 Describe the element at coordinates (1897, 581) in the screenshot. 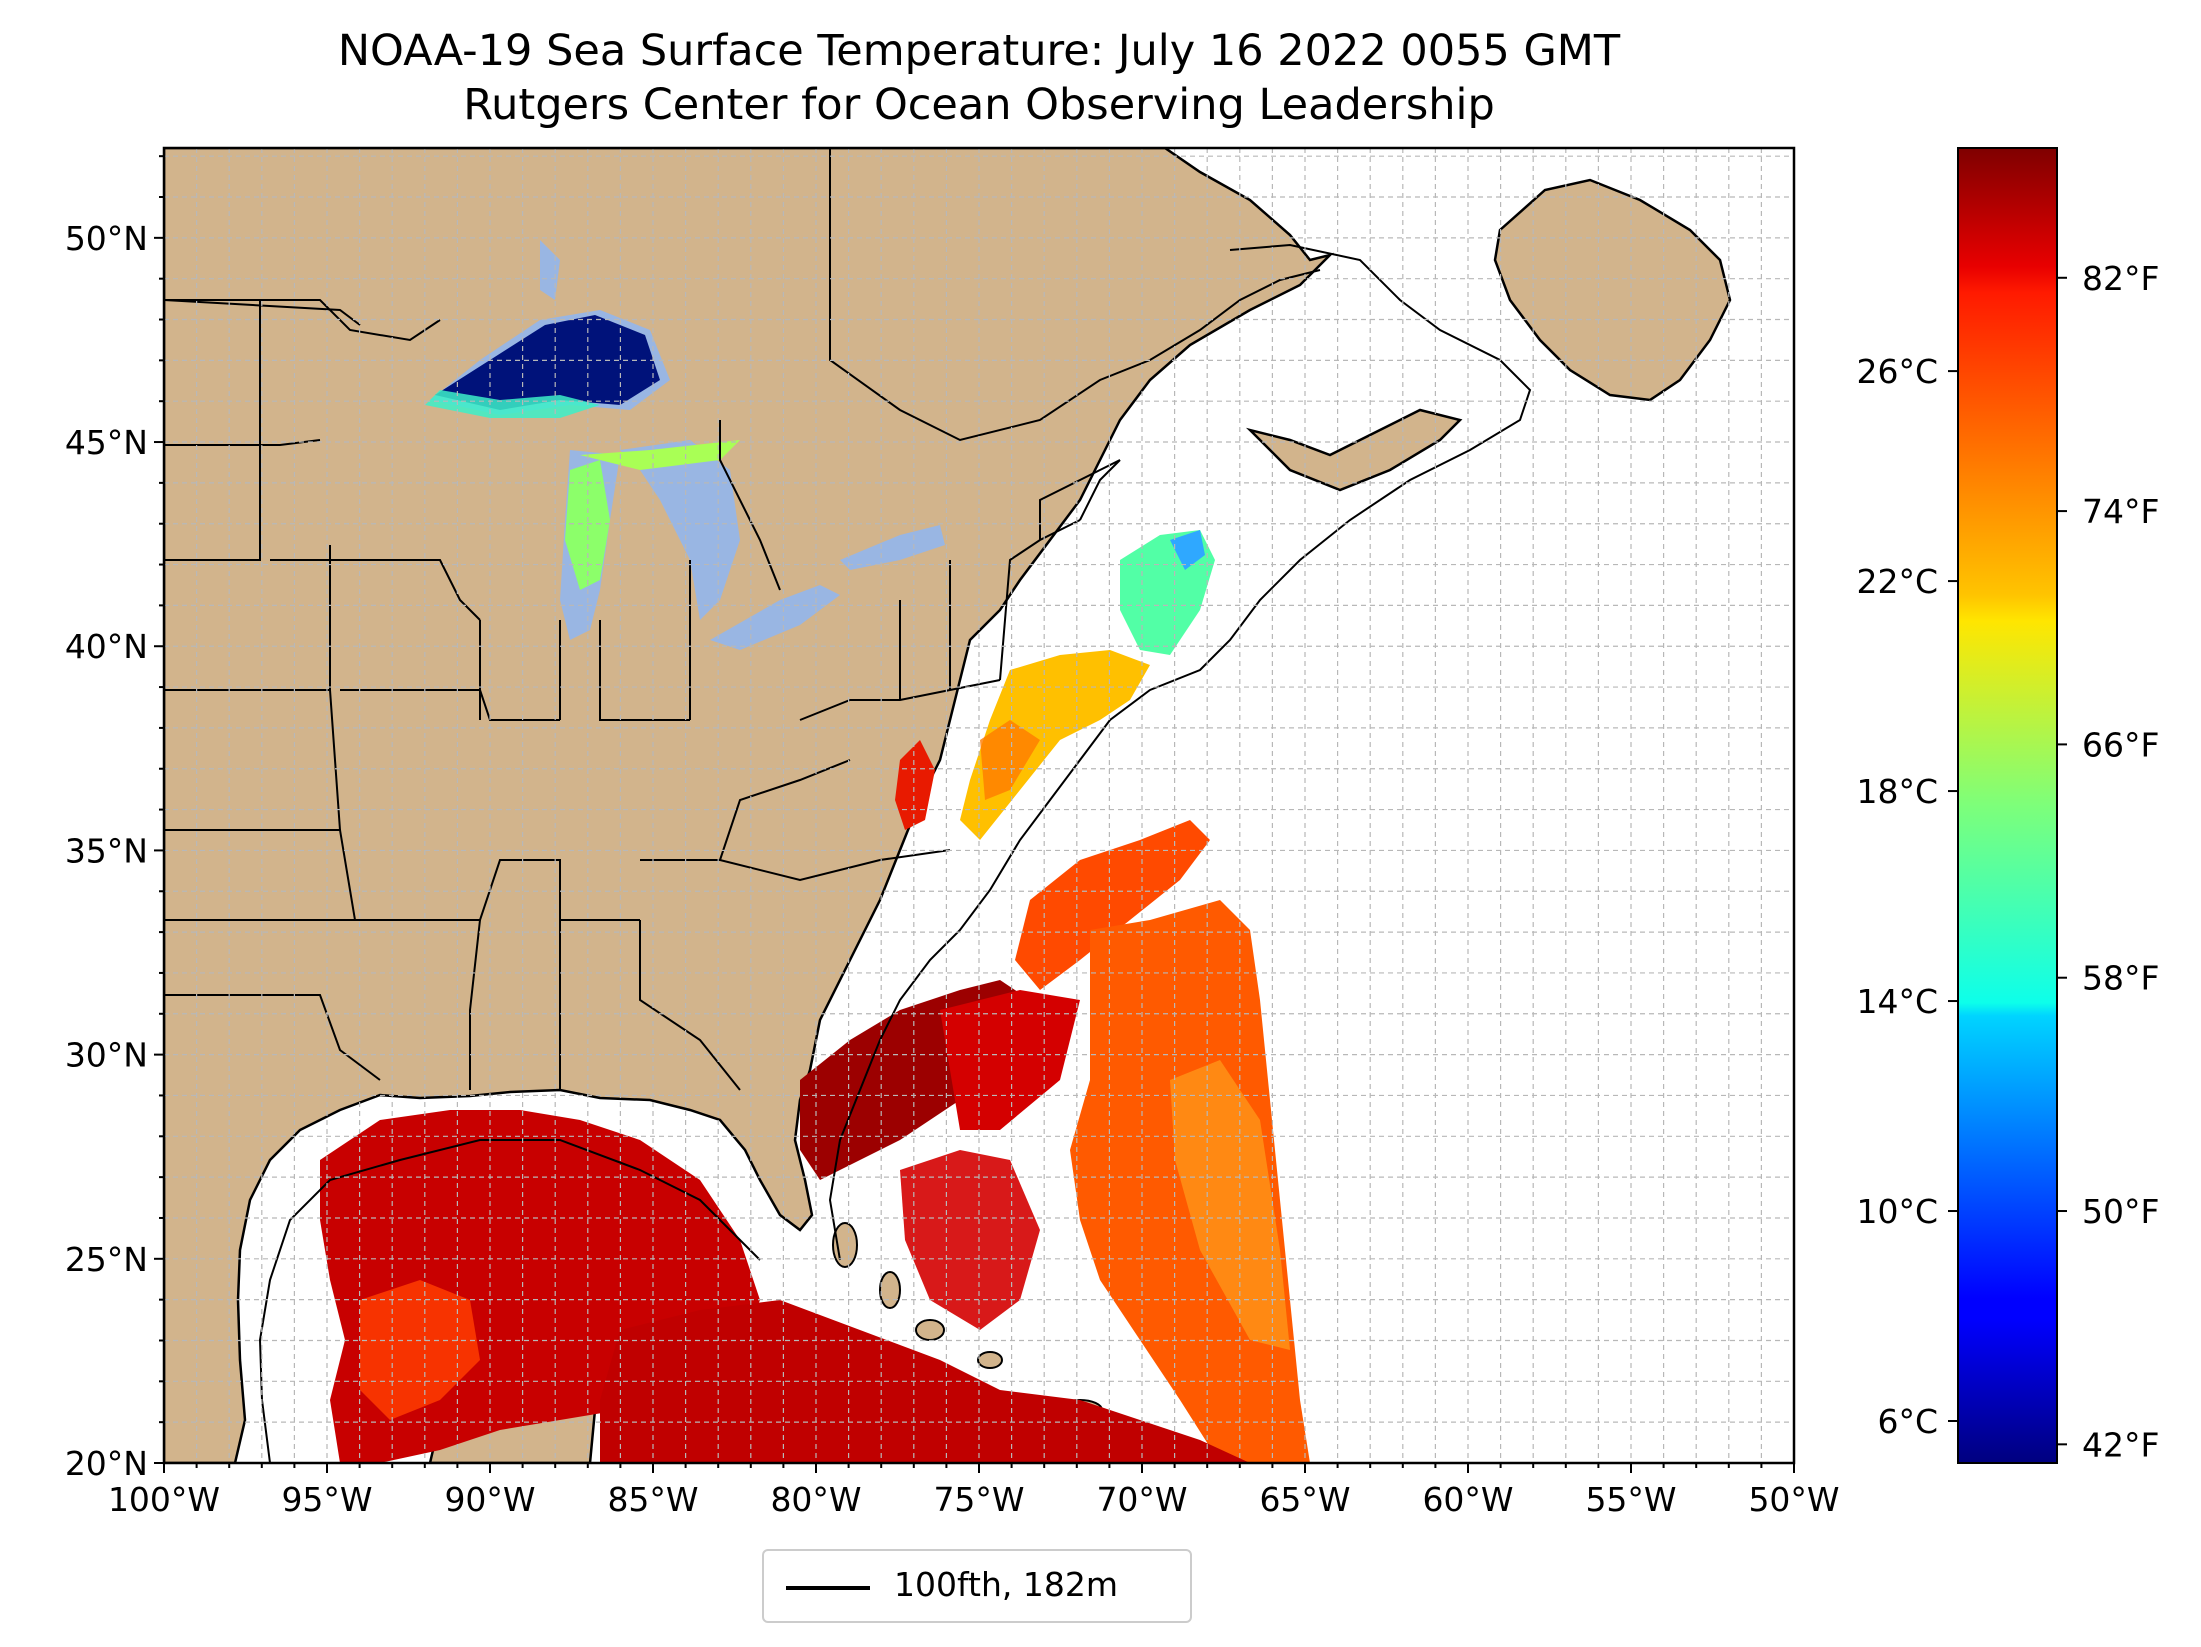

I see `celsius-tick-label: 22°C` at that location.